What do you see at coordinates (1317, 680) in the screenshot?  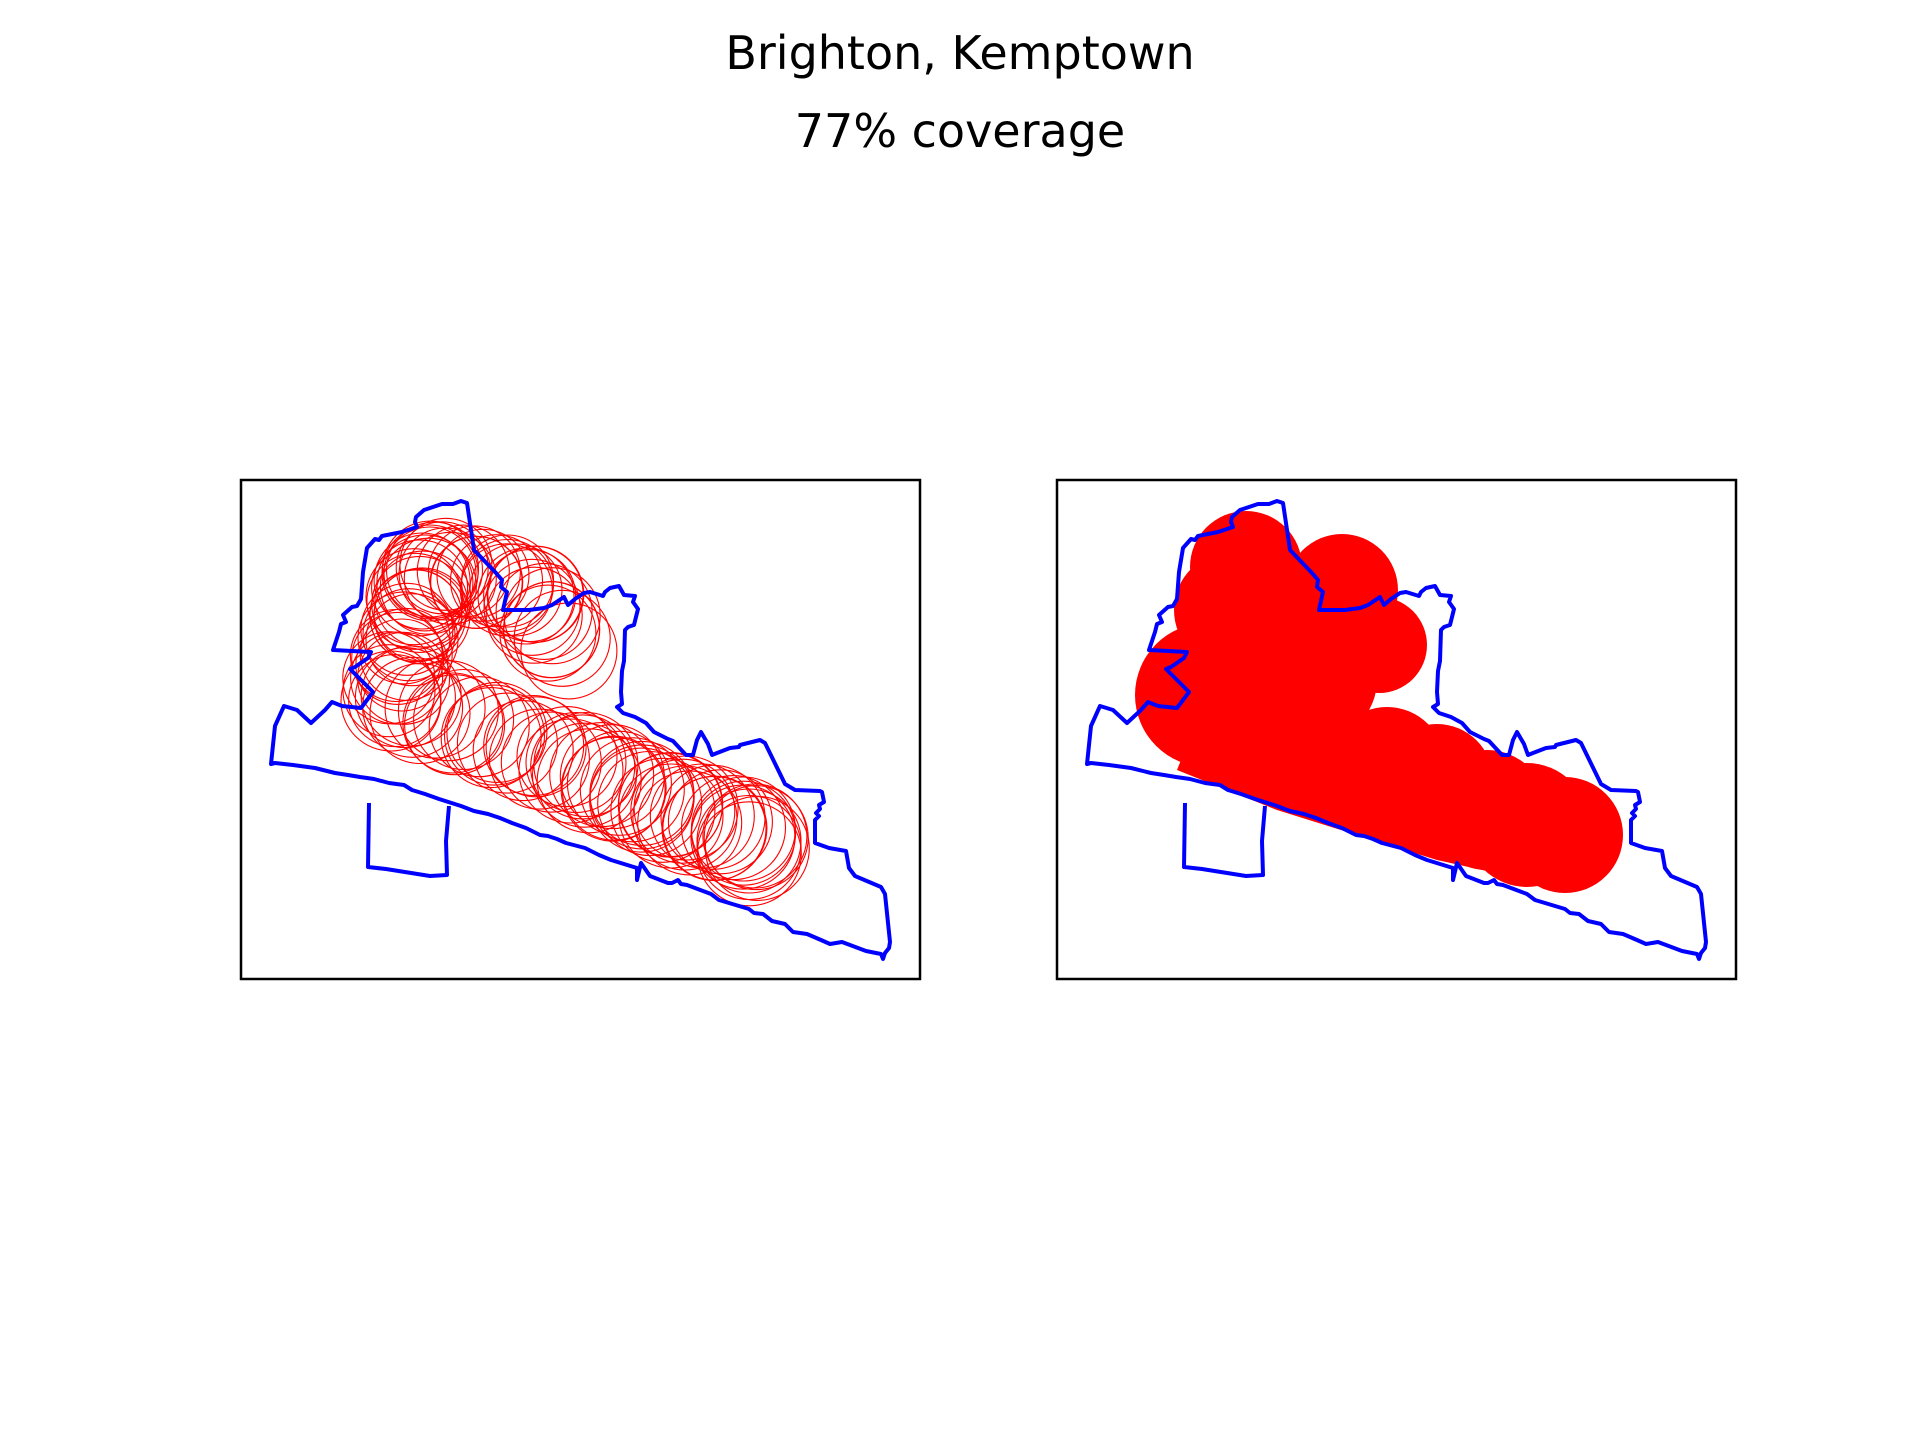 I see `coverage-disc` at bounding box center [1317, 680].